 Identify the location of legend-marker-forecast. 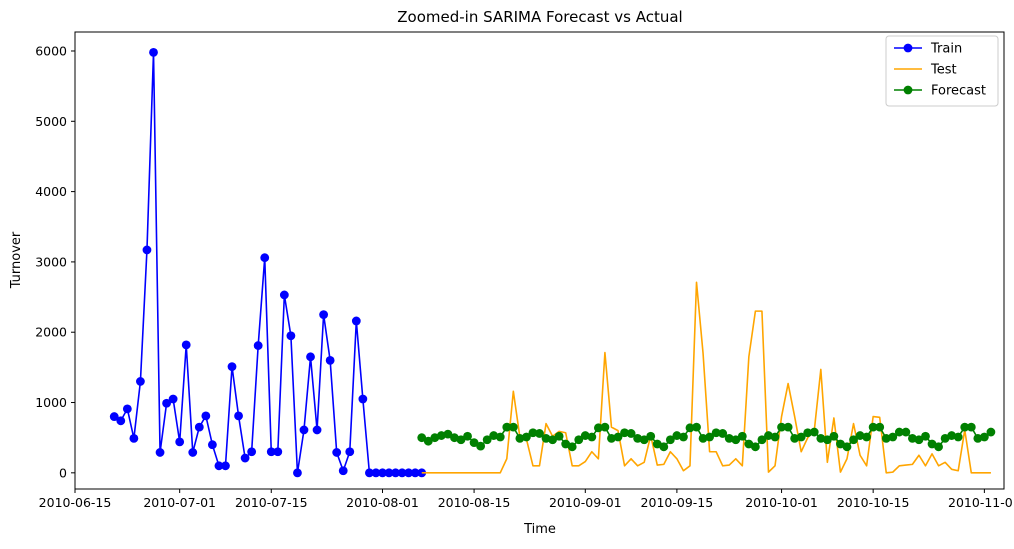
(908, 90).